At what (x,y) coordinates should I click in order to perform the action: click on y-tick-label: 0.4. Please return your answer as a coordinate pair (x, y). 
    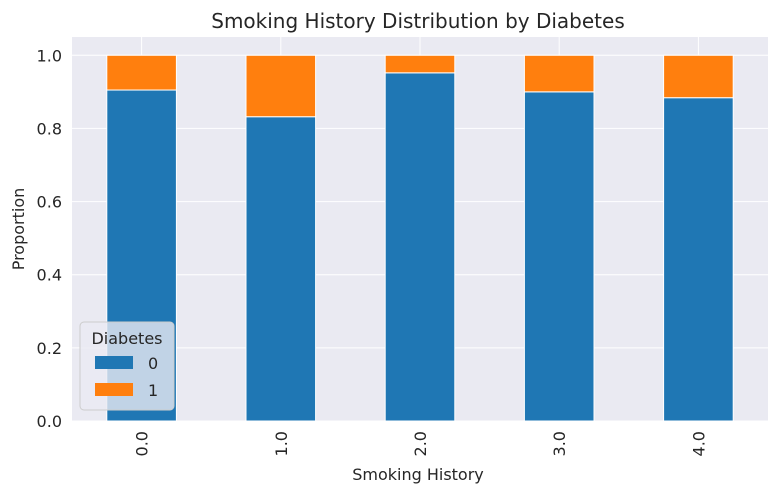
    Looking at the image, I should click on (49, 275).